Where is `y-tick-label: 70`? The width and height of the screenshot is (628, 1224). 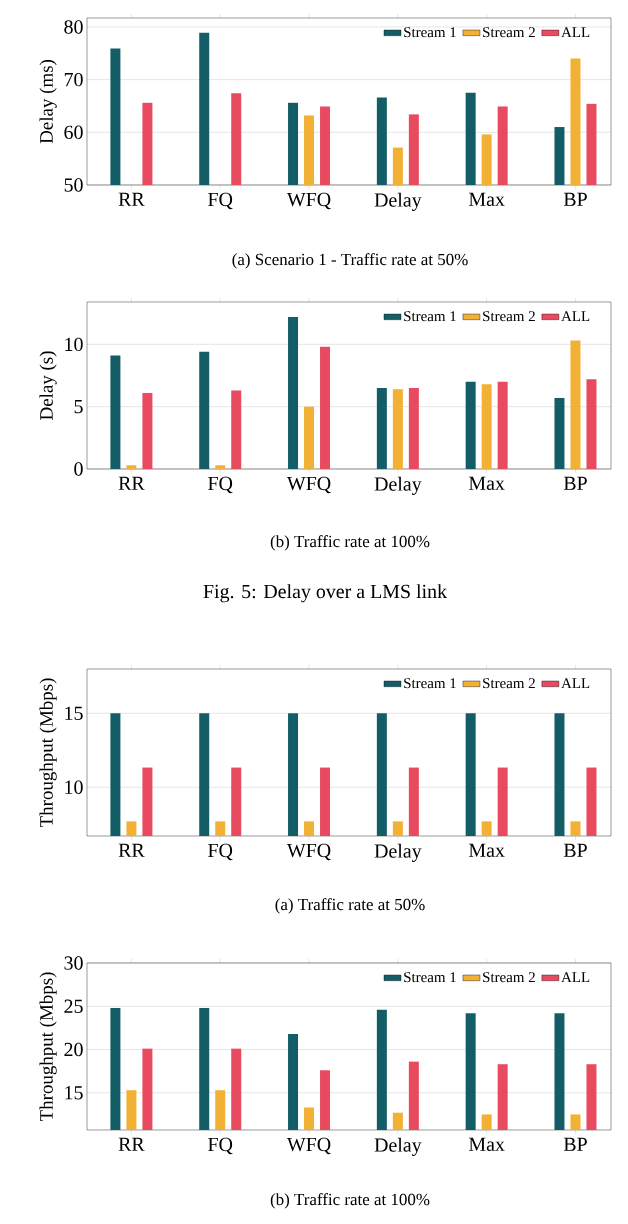 y-tick-label: 70 is located at coordinates (73, 79).